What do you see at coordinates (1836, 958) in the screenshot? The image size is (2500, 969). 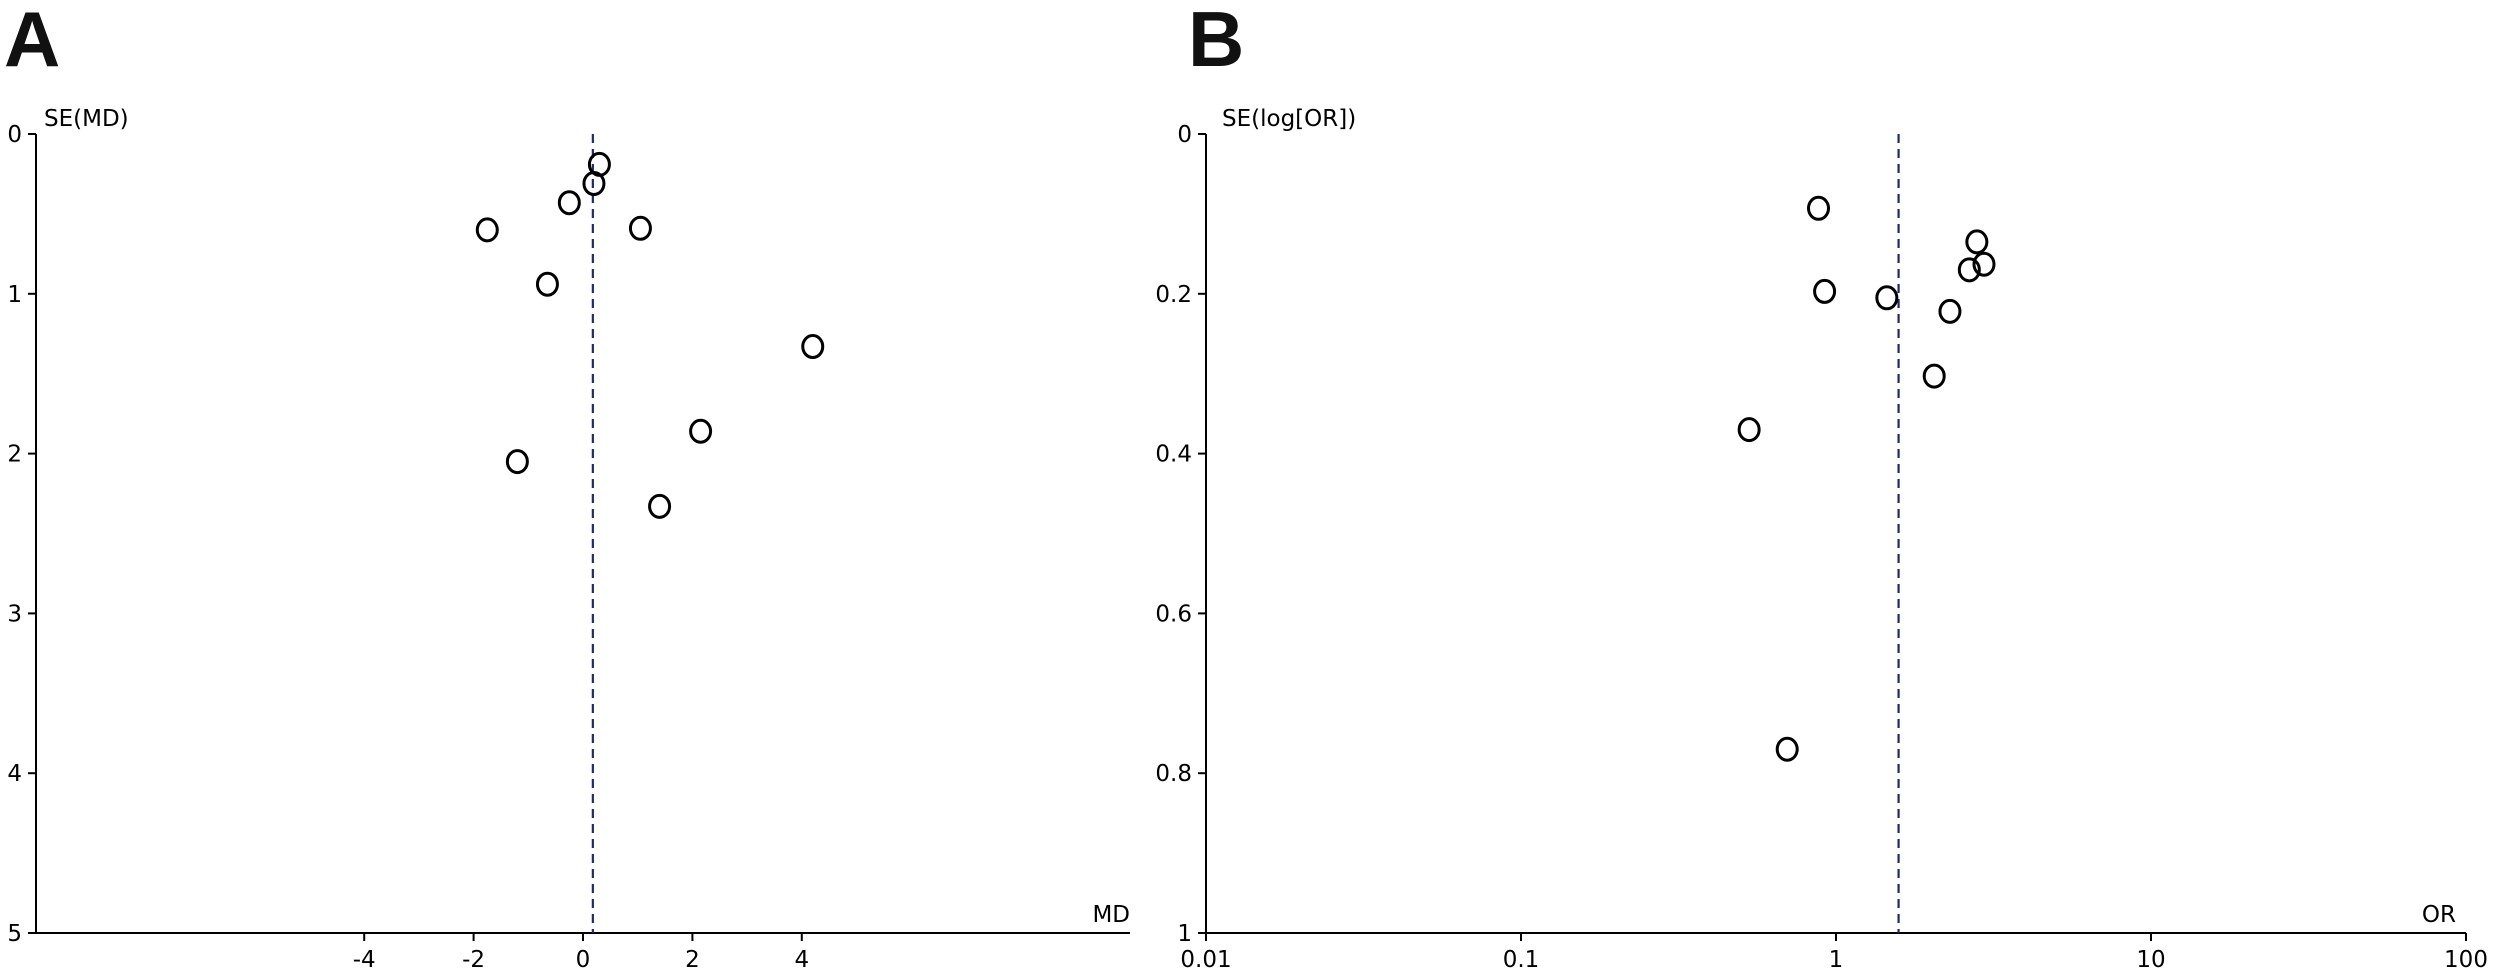 I see `x-tick-label: 1` at bounding box center [1836, 958].